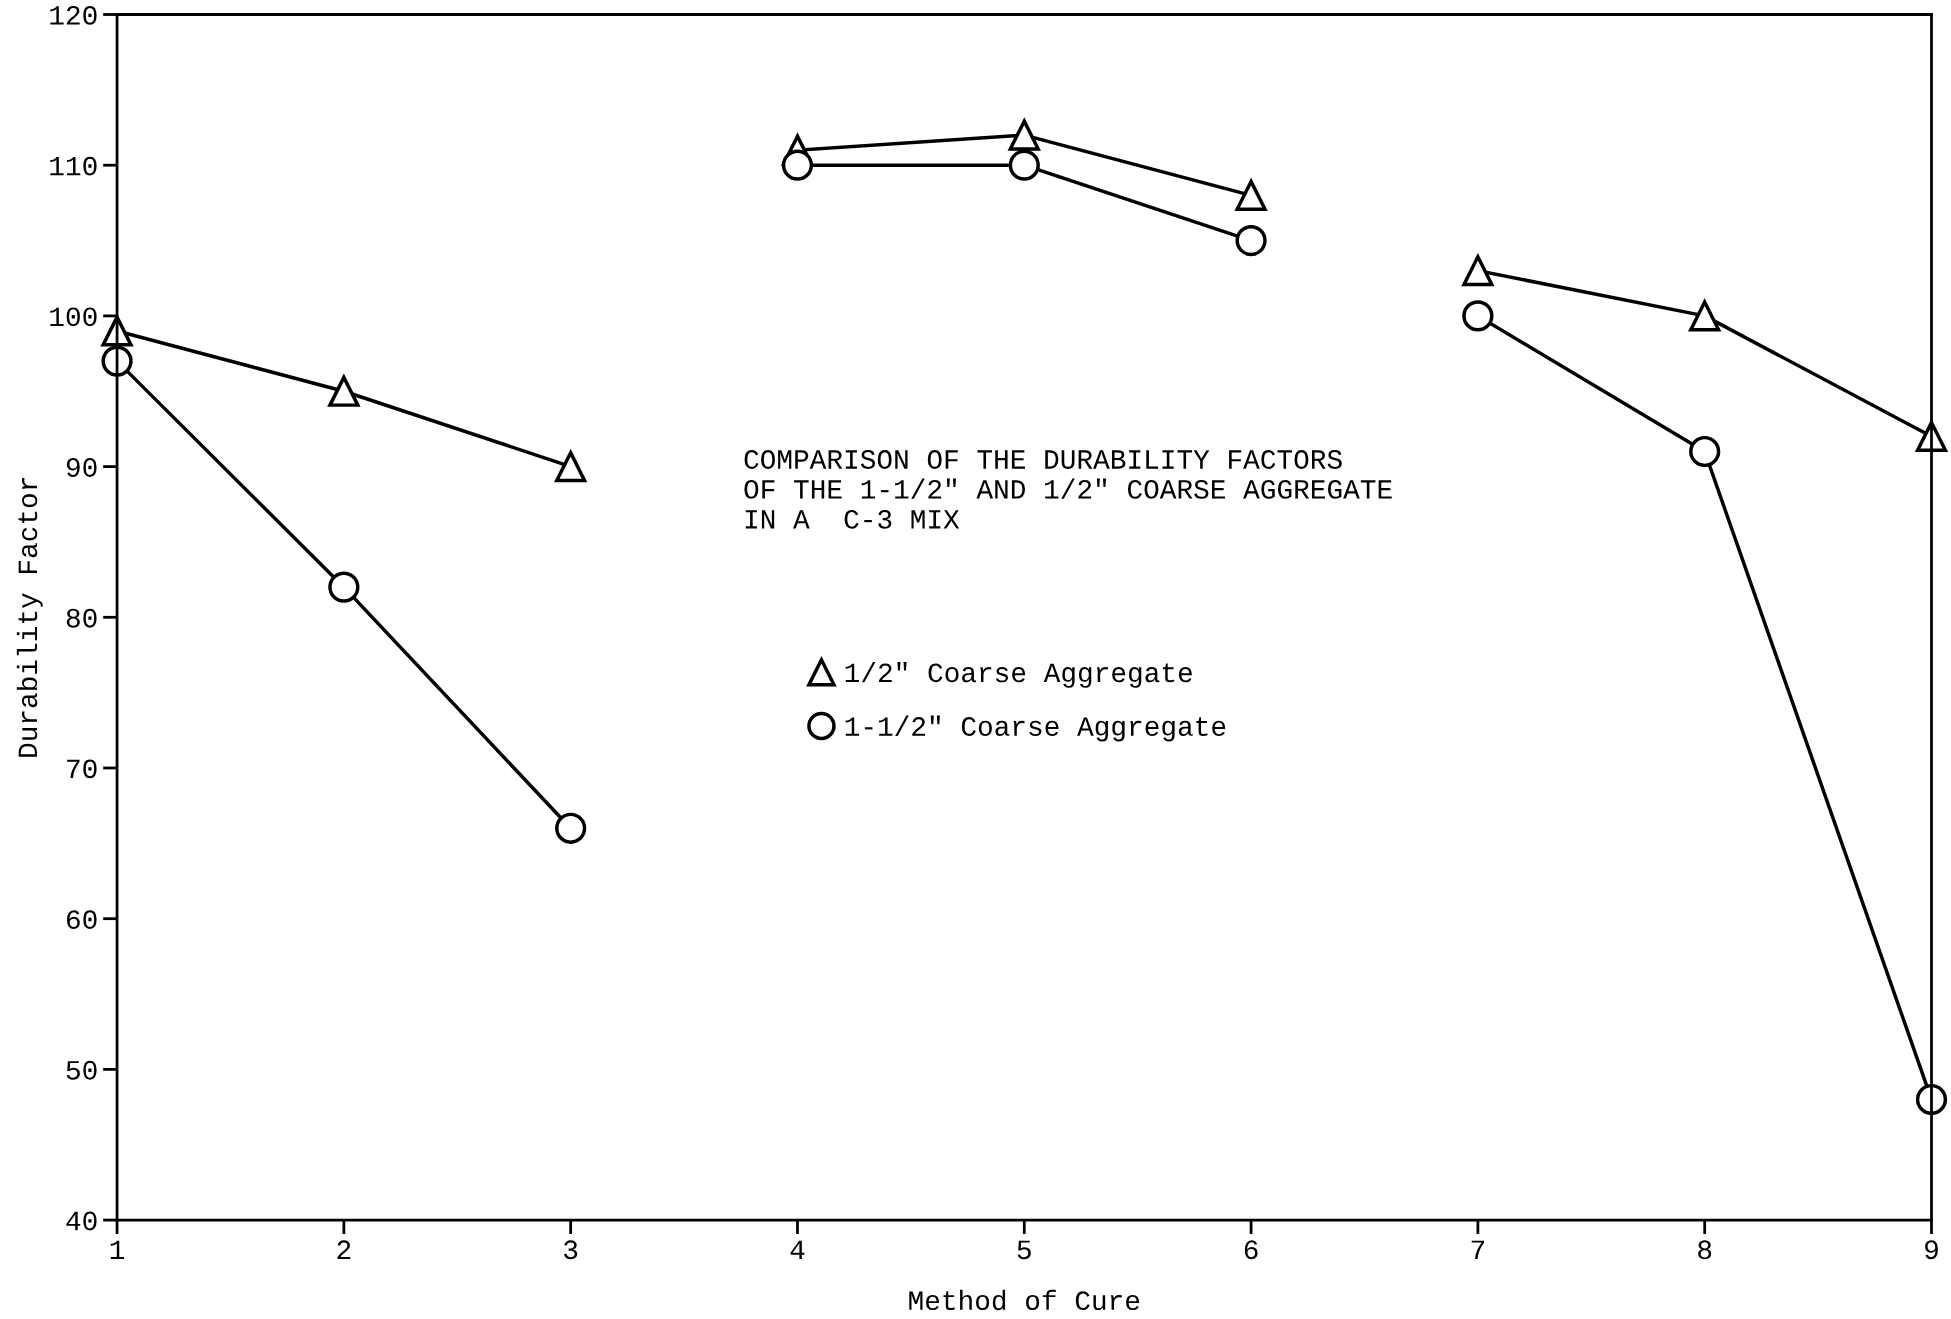 Image resolution: width=1951 pixels, height=1319 pixels. I want to click on y-tick-label: 110, so click(73, 166).